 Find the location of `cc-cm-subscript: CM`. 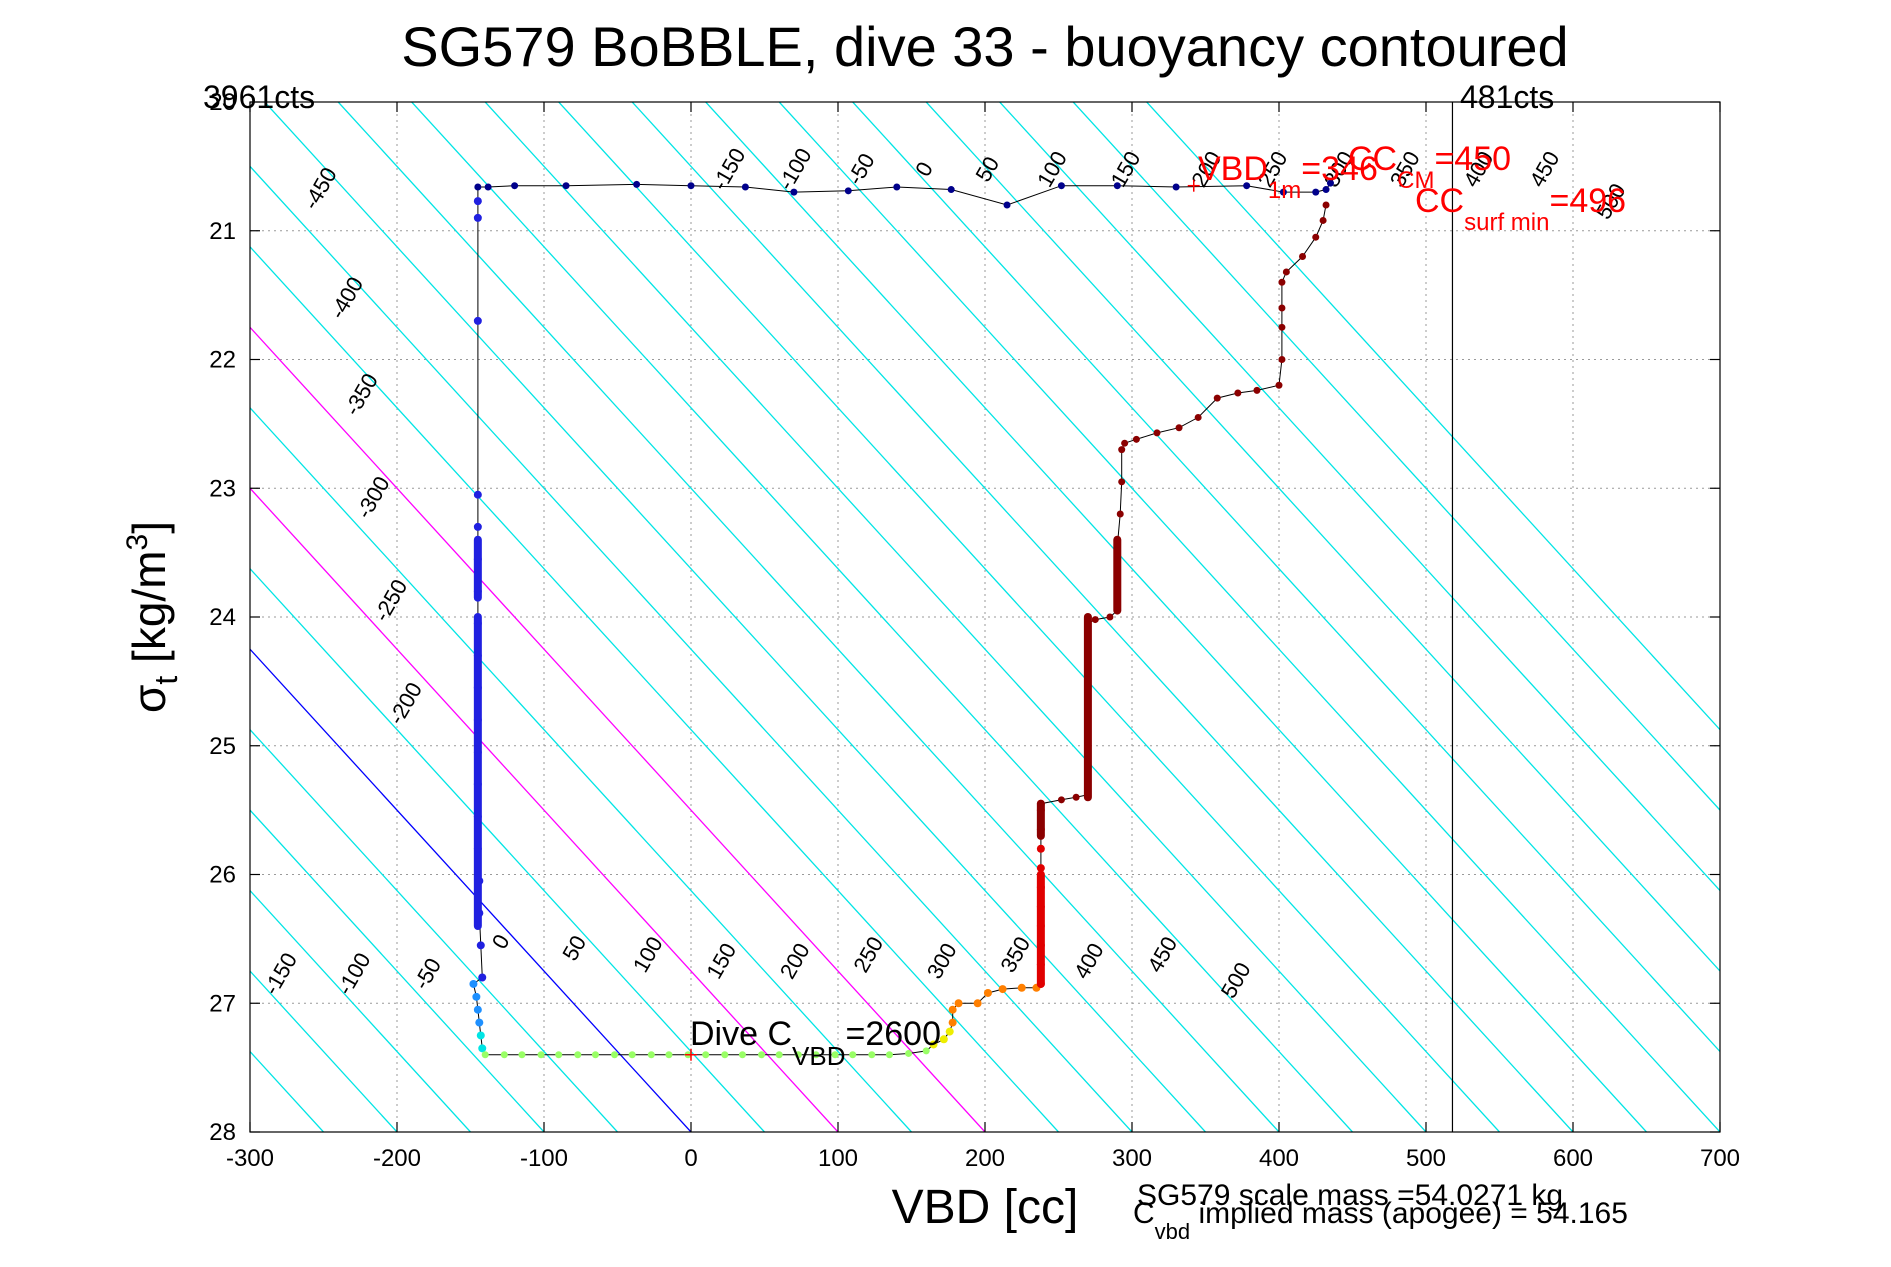

cc-cm-subscript: CM is located at coordinates (1415, 180).